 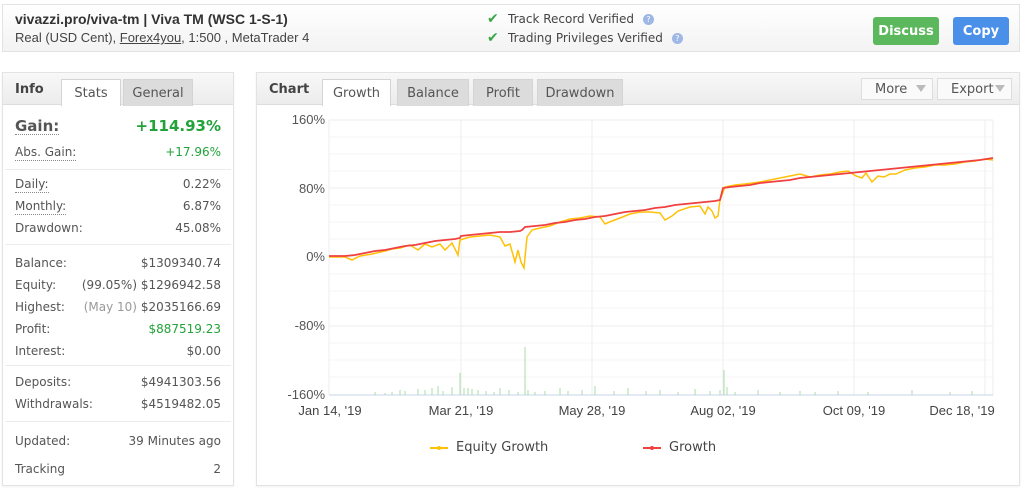 I want to click on y-tick-label: -160%, so click(x=306, y=394).